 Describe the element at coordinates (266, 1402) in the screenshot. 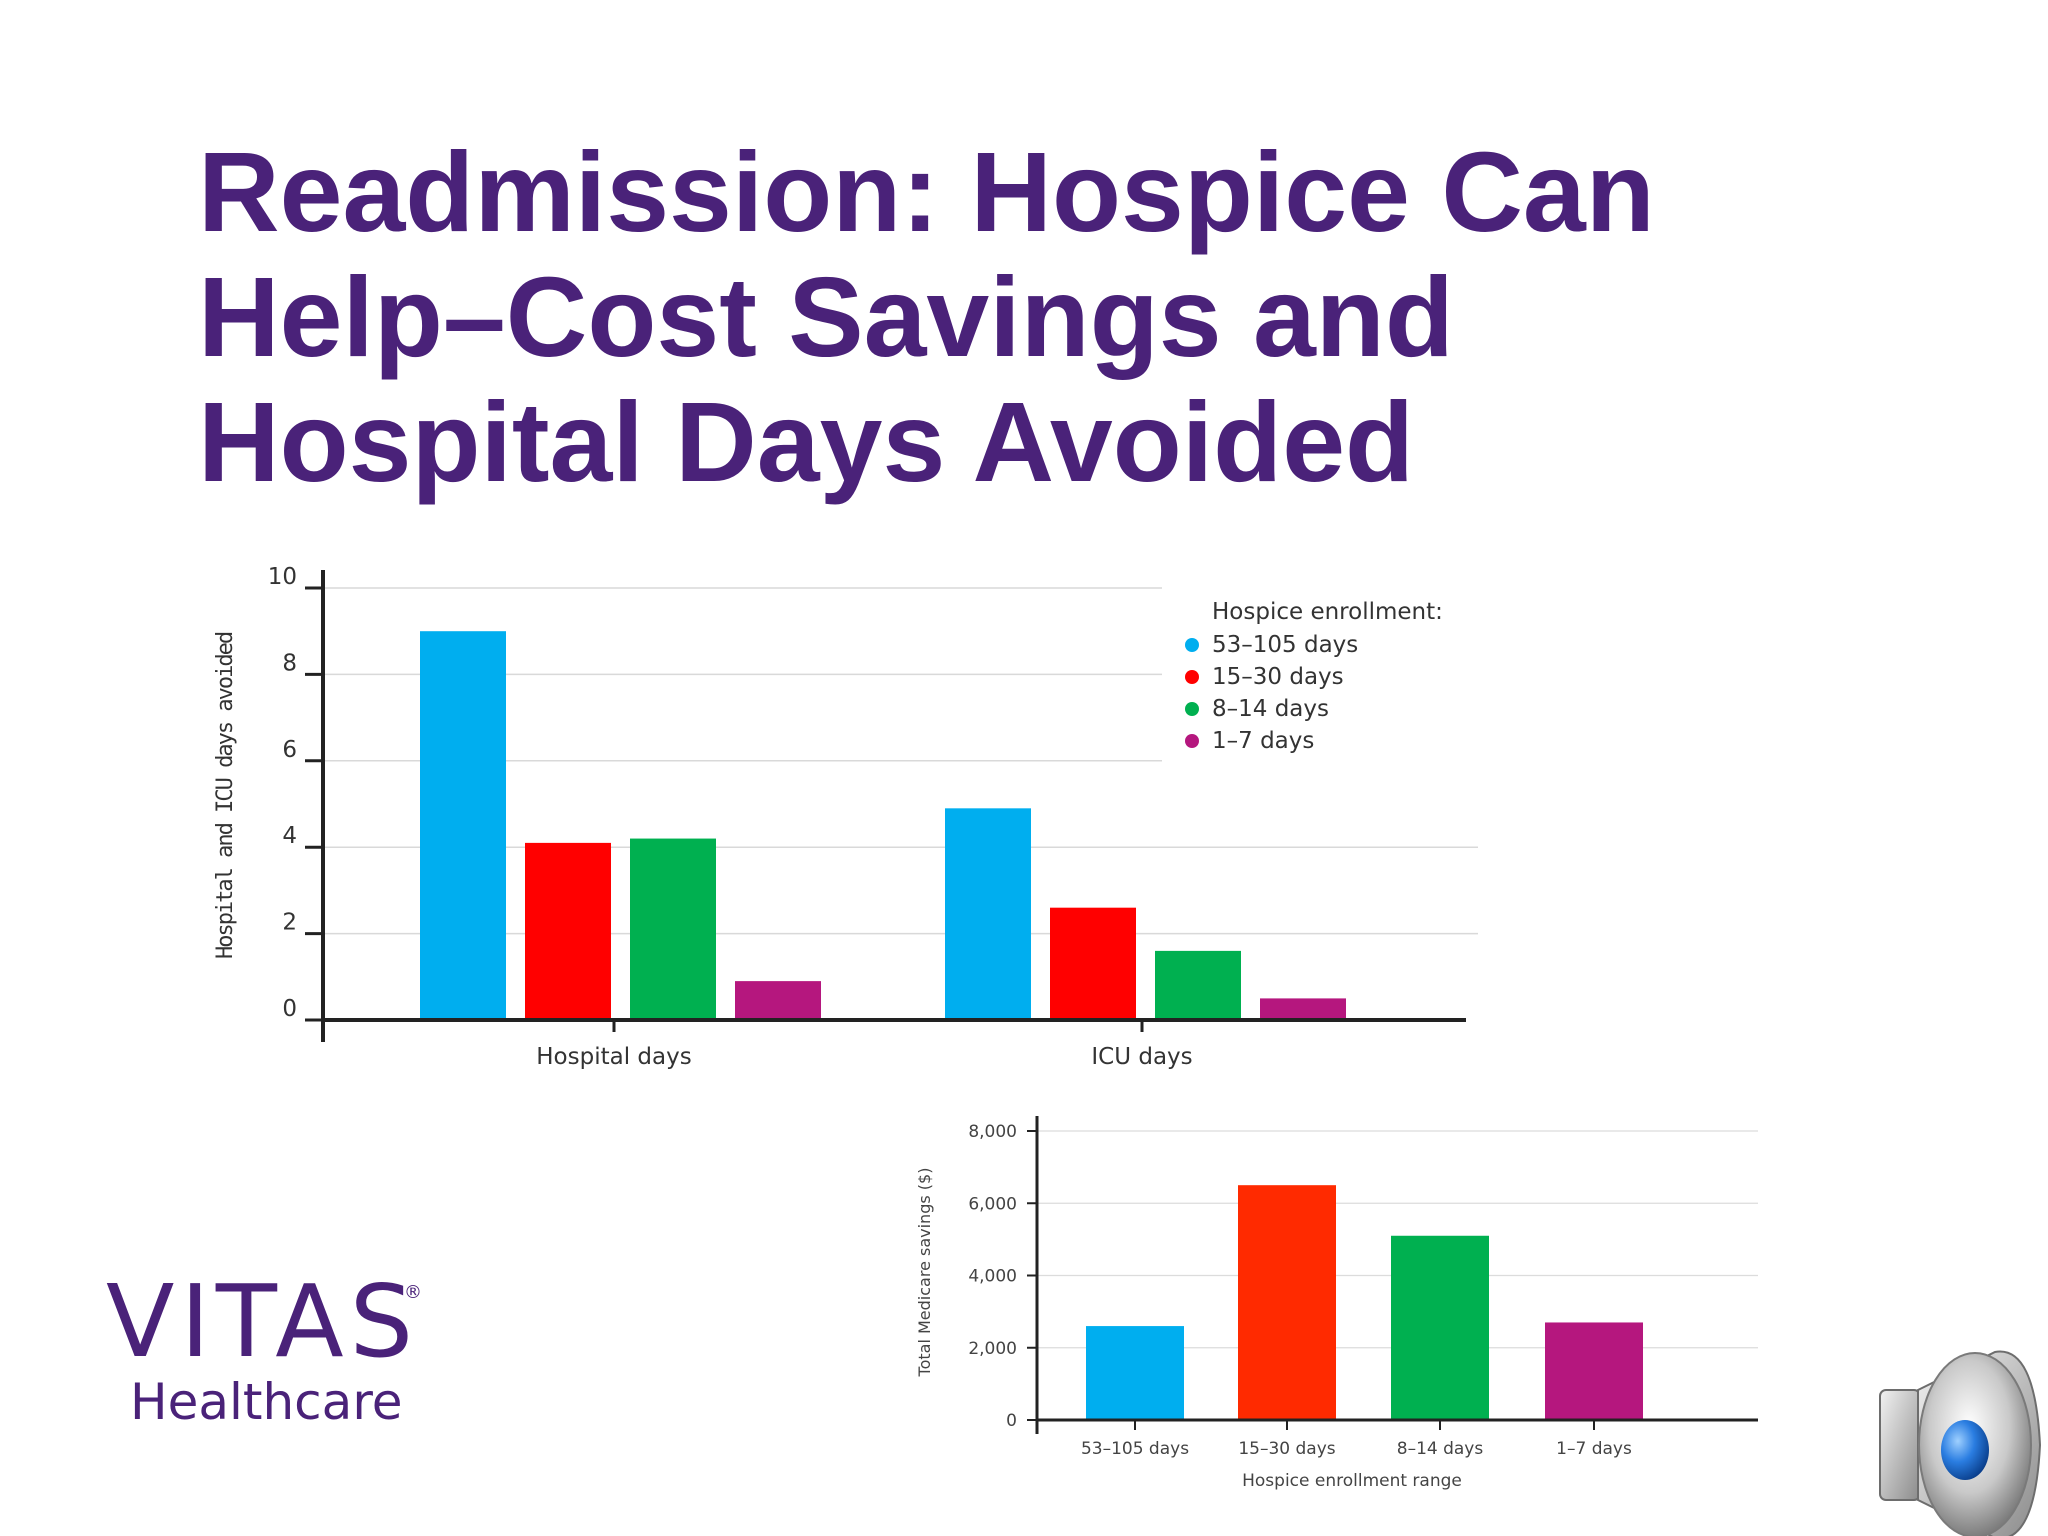

I see `healthcare-logo-text: Healthcare` at that location.